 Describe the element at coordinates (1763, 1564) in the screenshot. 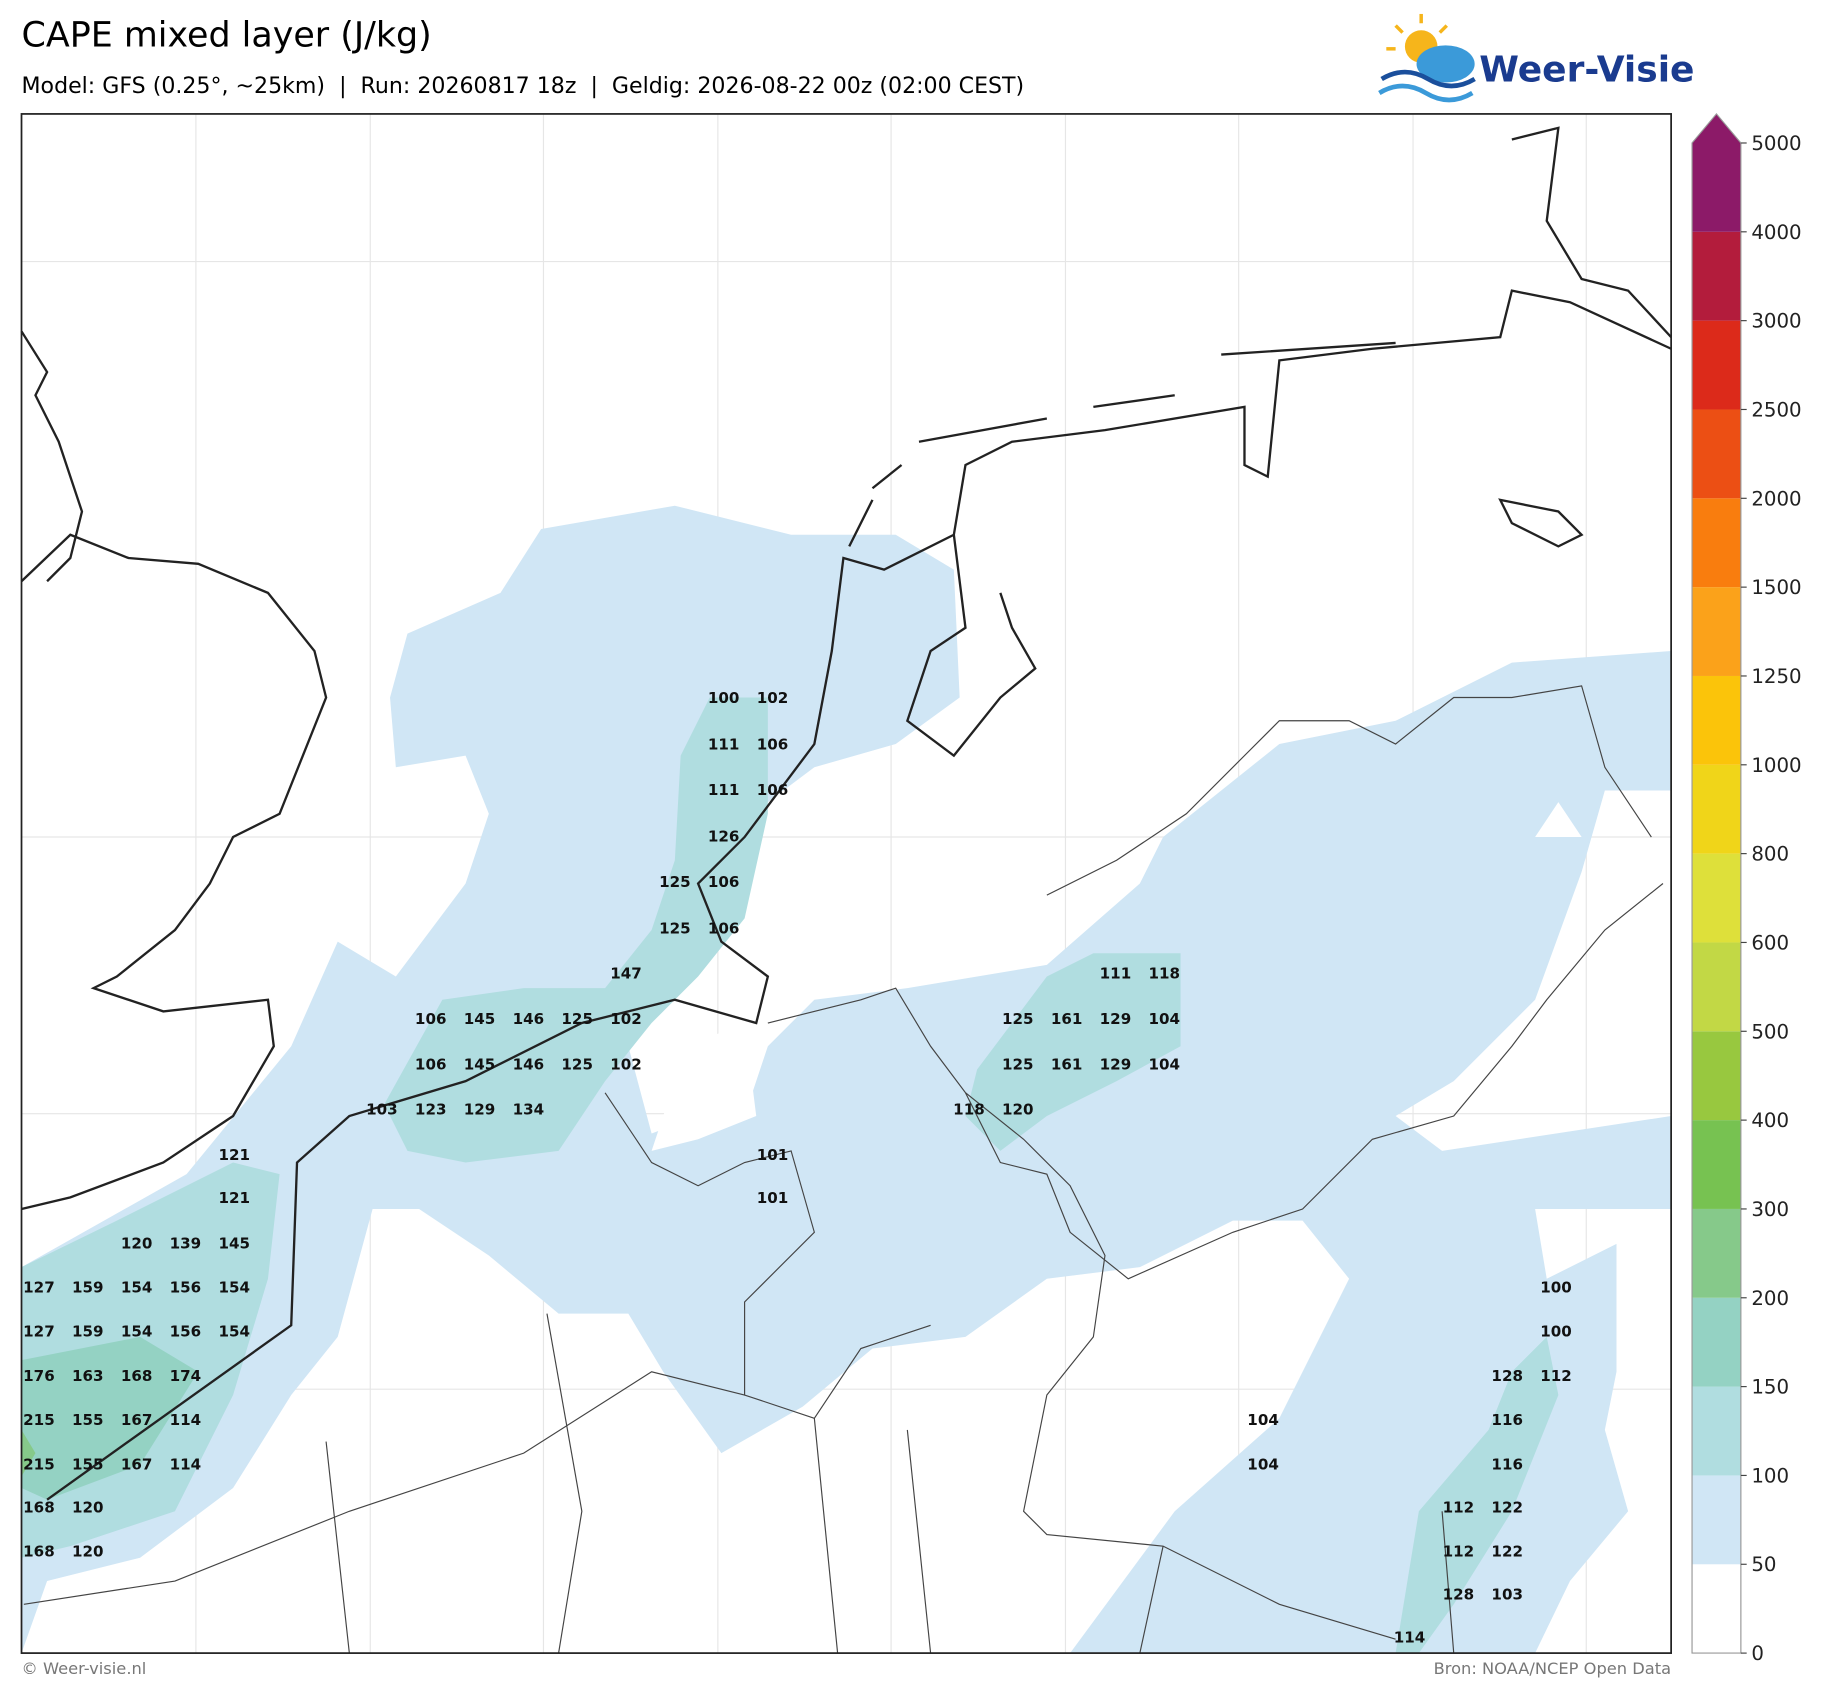

I see `colorbar-tick-label: 50` at that location.